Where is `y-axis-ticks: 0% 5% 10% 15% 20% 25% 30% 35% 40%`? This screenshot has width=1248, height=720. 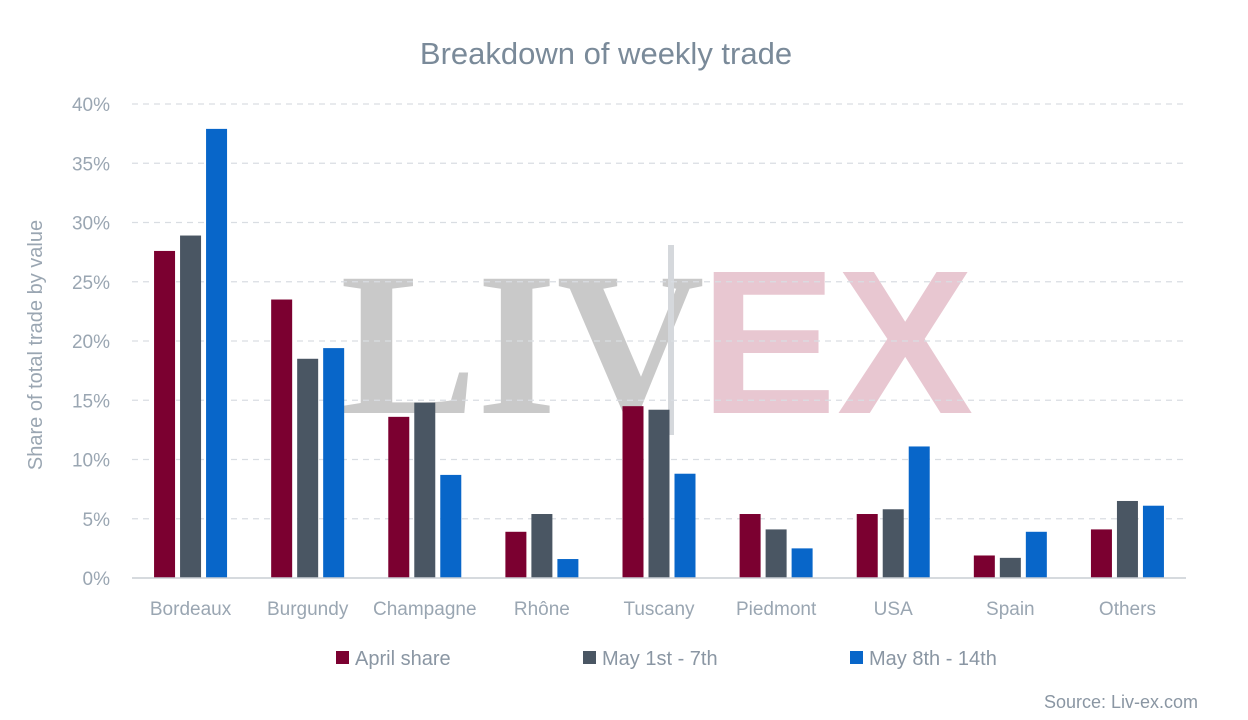 y-axis-ticks: 0% 5% 10% 15% 20% 25% 30% 35% 40% is located at coordinates (91, 342).